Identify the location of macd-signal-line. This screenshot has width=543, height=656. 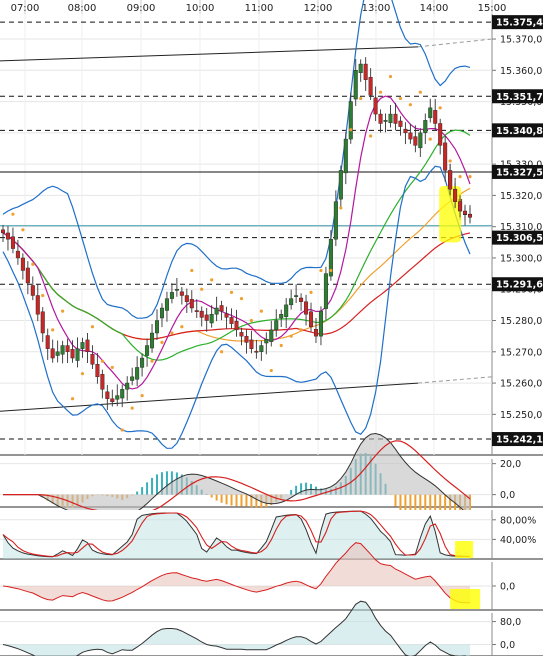
(237, 477).